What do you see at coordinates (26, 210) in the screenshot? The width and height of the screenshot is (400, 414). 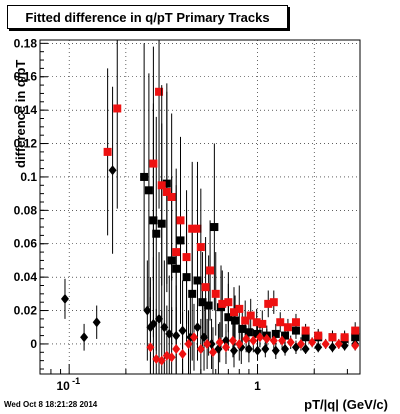 I see `y-tick-label: 0.08` at bounding box center [26, 210].